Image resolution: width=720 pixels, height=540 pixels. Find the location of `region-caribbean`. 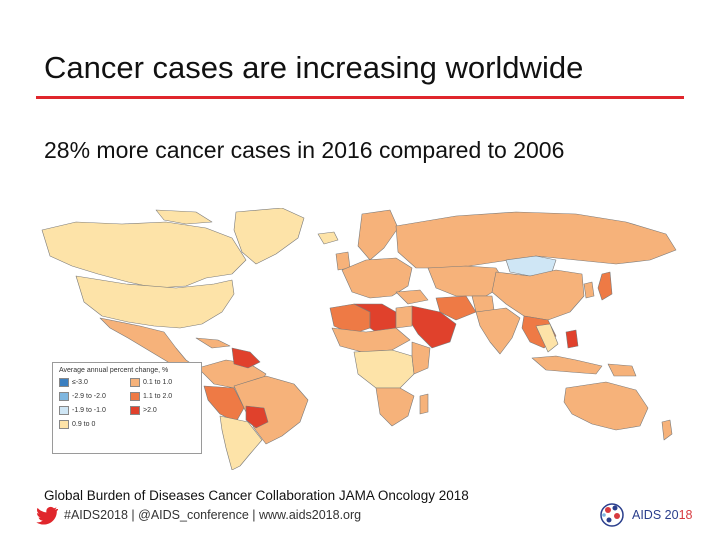

region-caribbean is located at coordinates (213, 343).